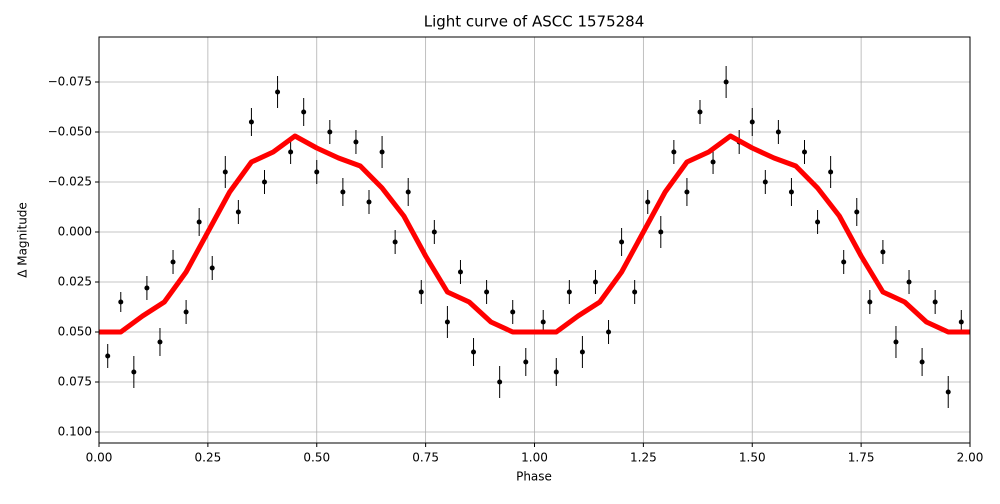 The width and height of the screenshot is (1000, 504). Describe the element at coordinates (75, 282) in the screenshot. I see `y-tick-label: 0.025` at that location.